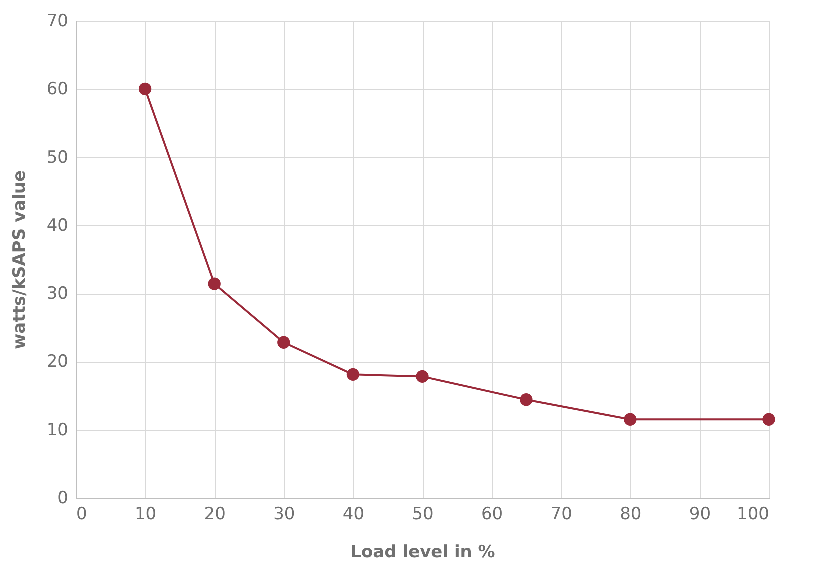 The width and height of the screenshot is (836, 578). Describe the element at coordinates (57, 226) in the screenshot. I see `y-tick-label: 40` at that location.